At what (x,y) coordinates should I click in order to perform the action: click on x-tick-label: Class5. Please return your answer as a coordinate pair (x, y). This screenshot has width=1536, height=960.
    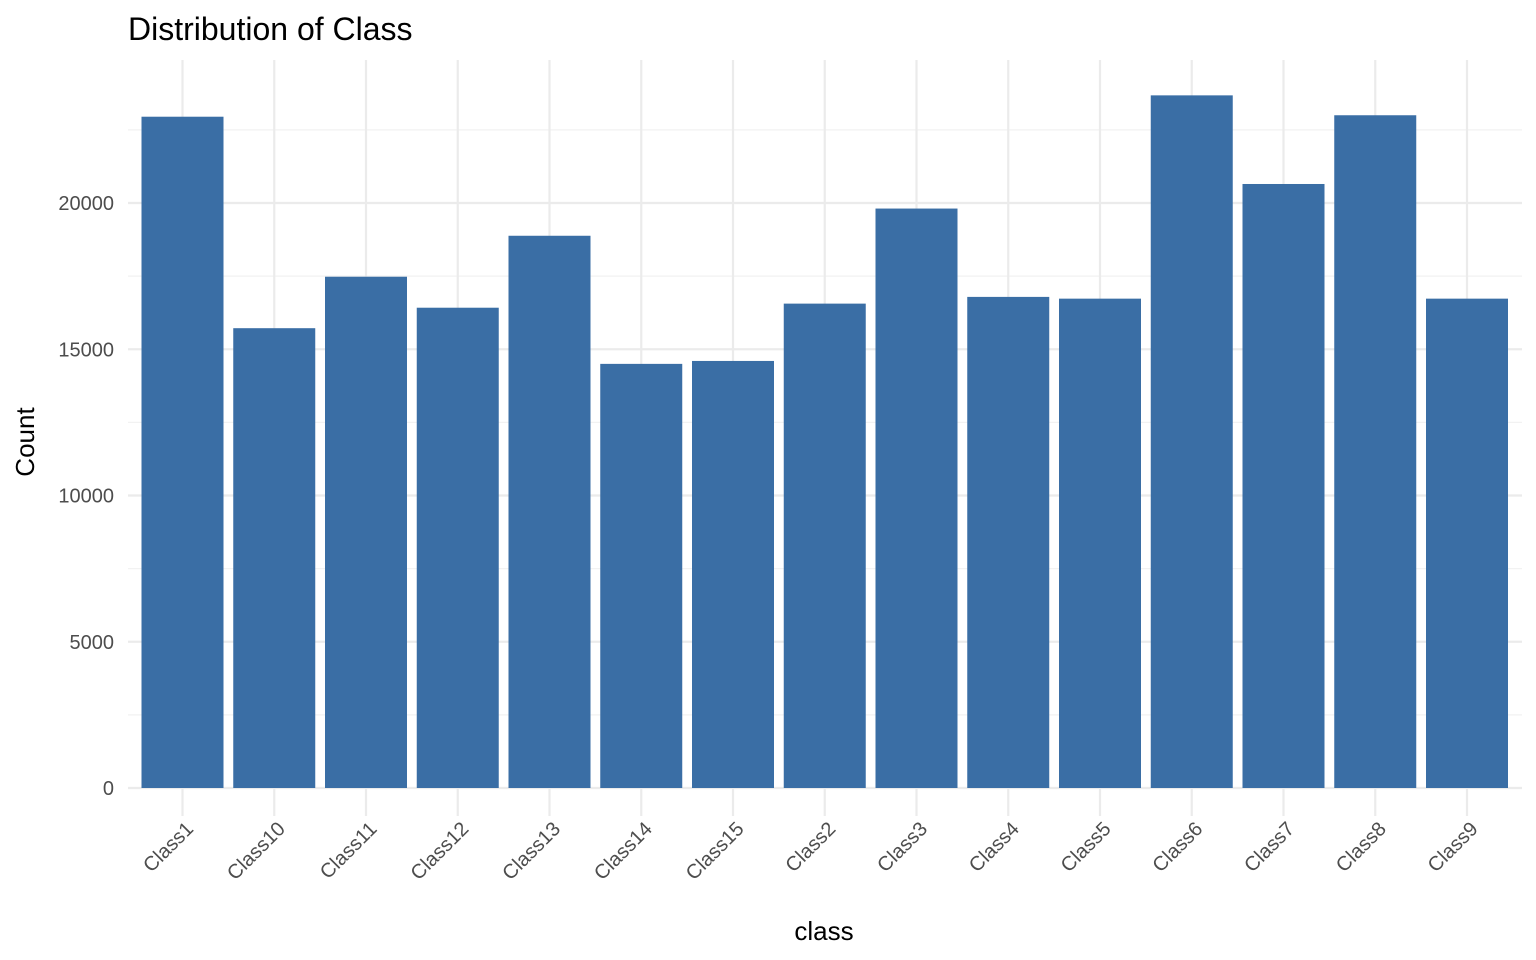
    Looking at the image, I should click on (1086, 847).